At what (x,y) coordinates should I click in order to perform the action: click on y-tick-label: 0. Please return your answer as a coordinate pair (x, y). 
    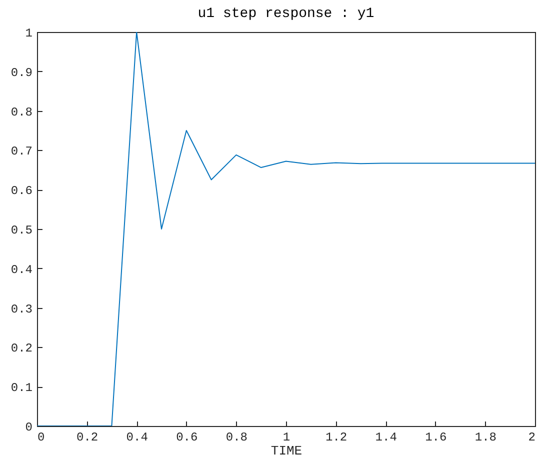
    Looking at the image, I should click on (28, 427).